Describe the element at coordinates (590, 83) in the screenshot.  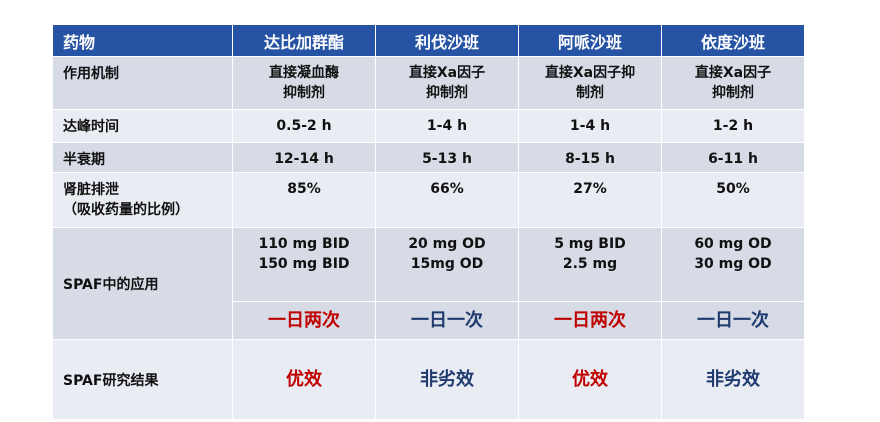
I see `mechanism-apixaban: 直接Xa因子抑 制剂` at that location.